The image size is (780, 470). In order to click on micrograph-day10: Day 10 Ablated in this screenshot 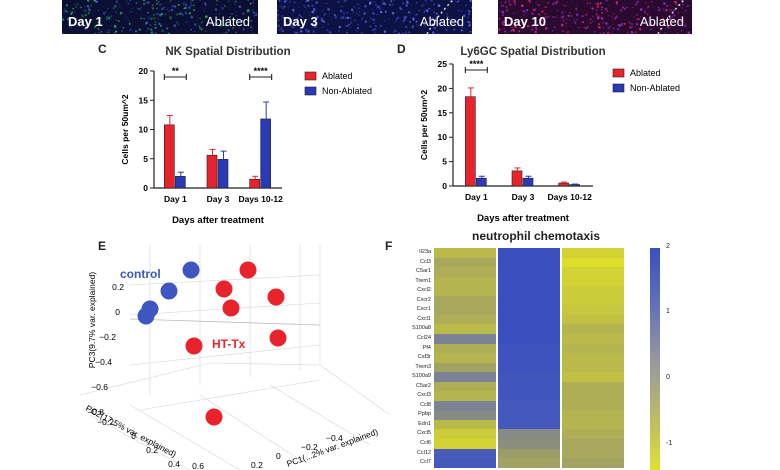, I will do `click(595, 17)`.